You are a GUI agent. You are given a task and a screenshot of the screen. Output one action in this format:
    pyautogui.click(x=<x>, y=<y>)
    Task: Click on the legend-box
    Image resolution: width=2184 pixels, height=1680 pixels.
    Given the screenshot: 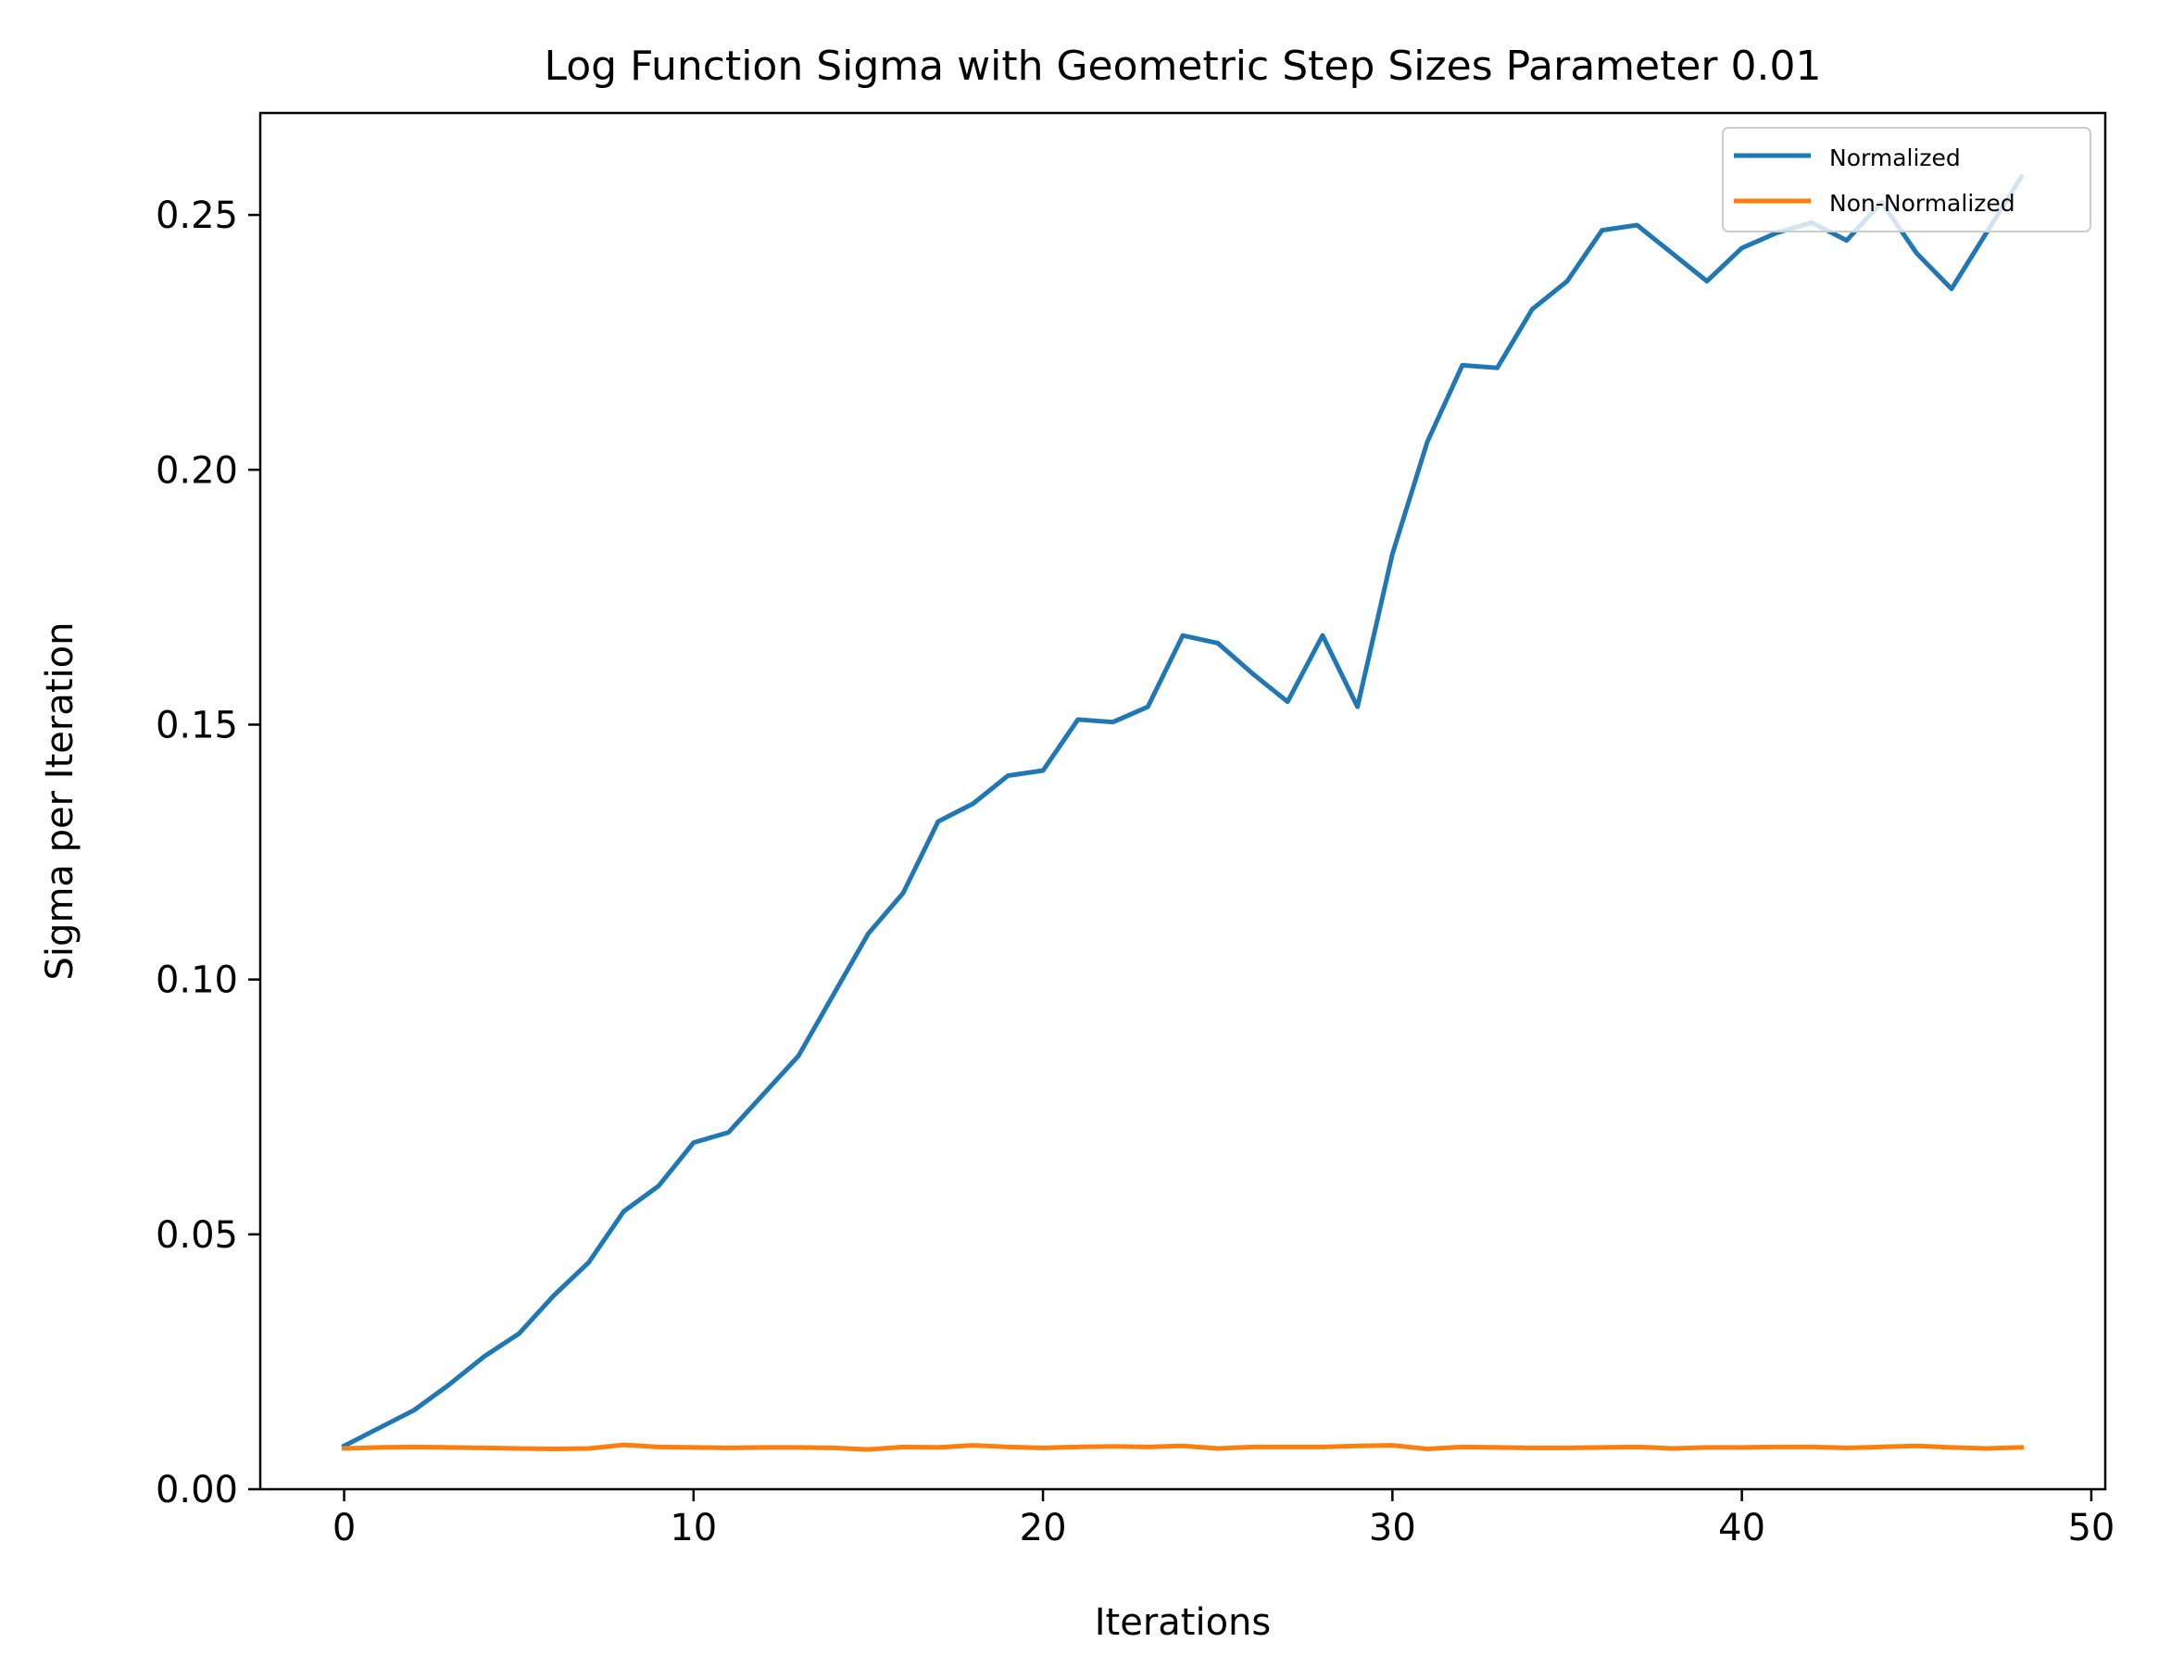 What is the action you would take?
    pyautogui.click(x=1906, y=179)
    